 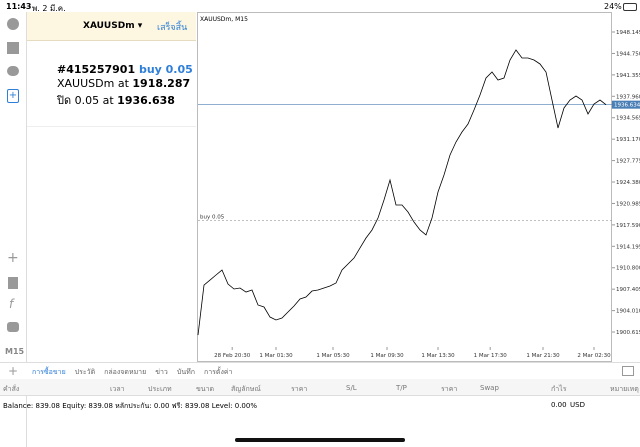 What do you see at coordinates (276, 356) in the screenshot?
I see `x-tick-label: 1 Mar 01:30` at bounding box center [276, 356].